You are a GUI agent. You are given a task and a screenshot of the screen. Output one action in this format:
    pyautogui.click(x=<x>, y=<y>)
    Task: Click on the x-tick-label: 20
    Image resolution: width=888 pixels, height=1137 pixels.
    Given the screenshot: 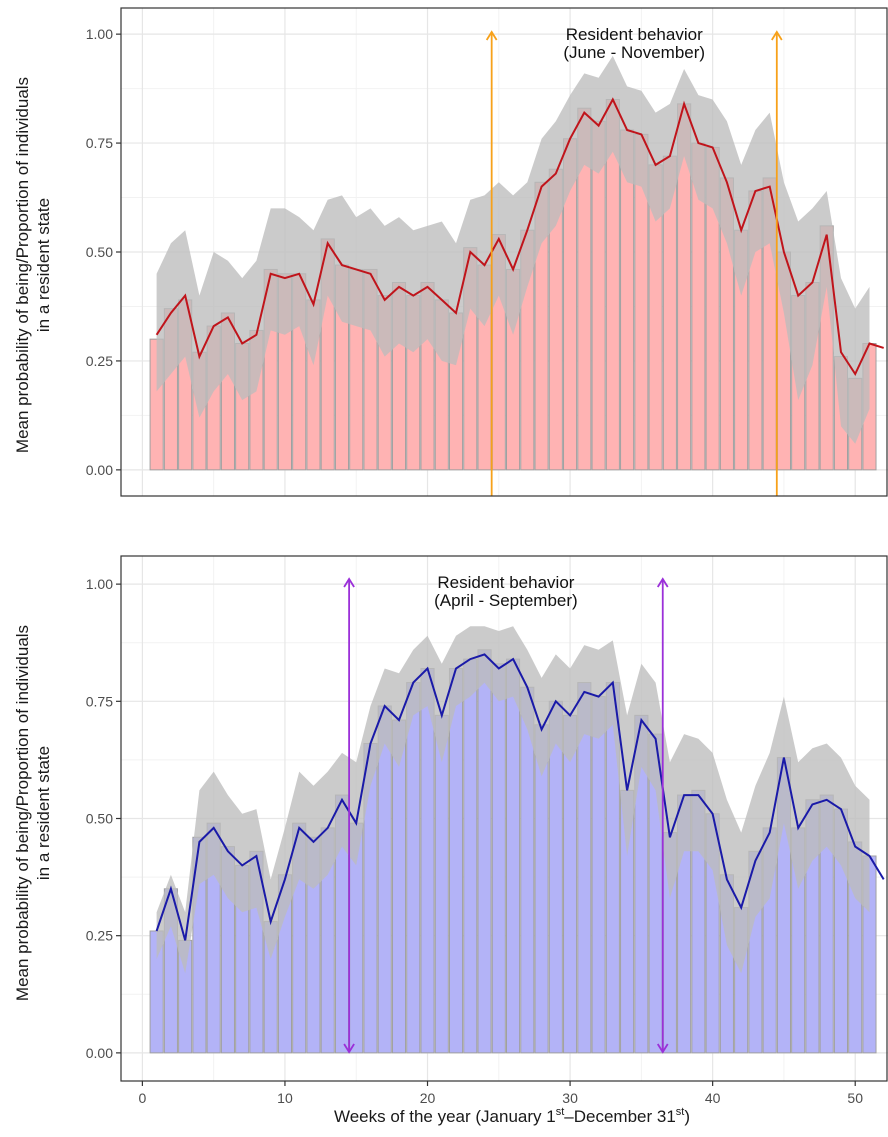 What is the action you would take?
    pyautogui.click(x=428, y=1098)
    